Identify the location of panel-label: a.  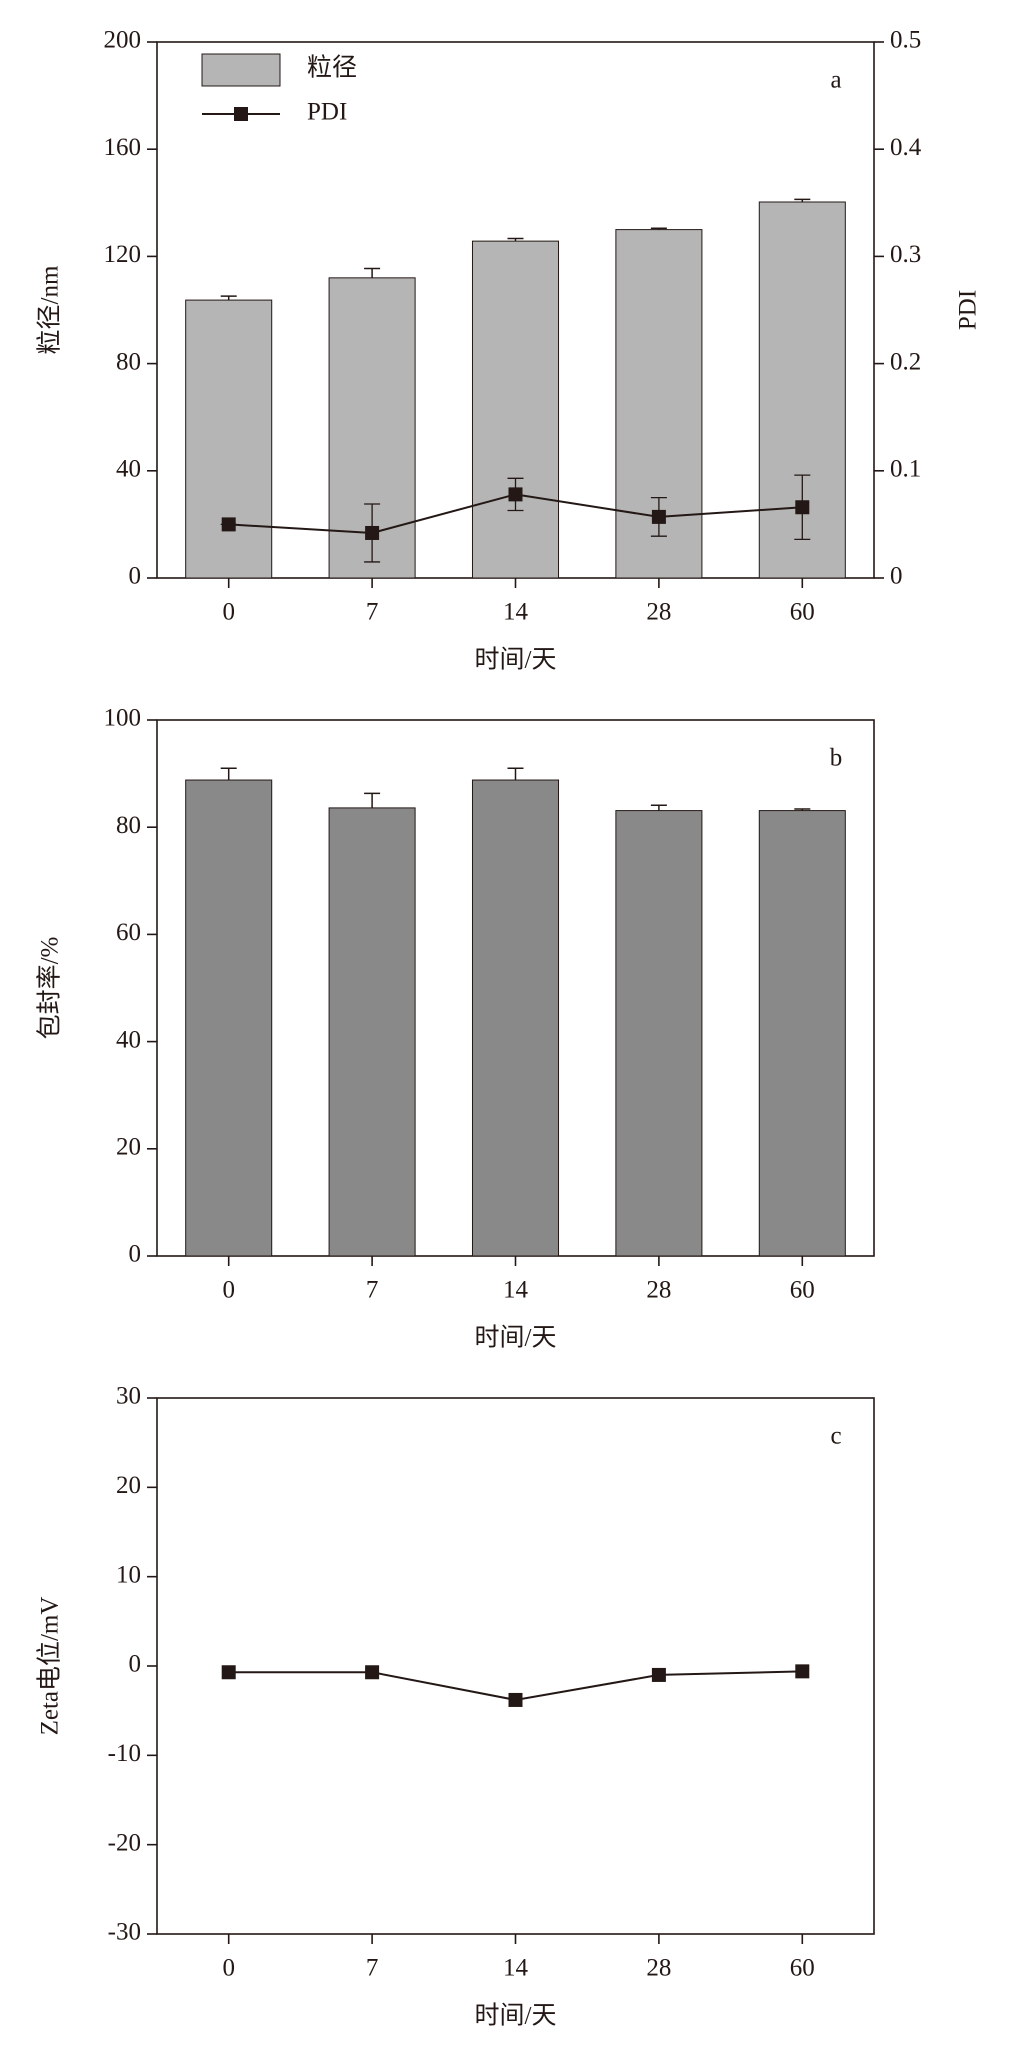
(835, 80).